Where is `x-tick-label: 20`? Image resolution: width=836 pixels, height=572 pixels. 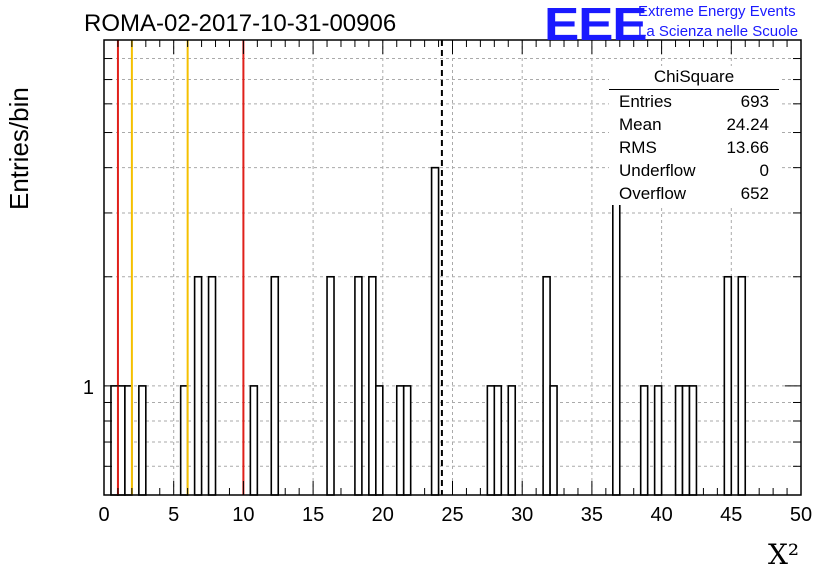
x-tick-label: 20 is located at coordinates (383, 515).